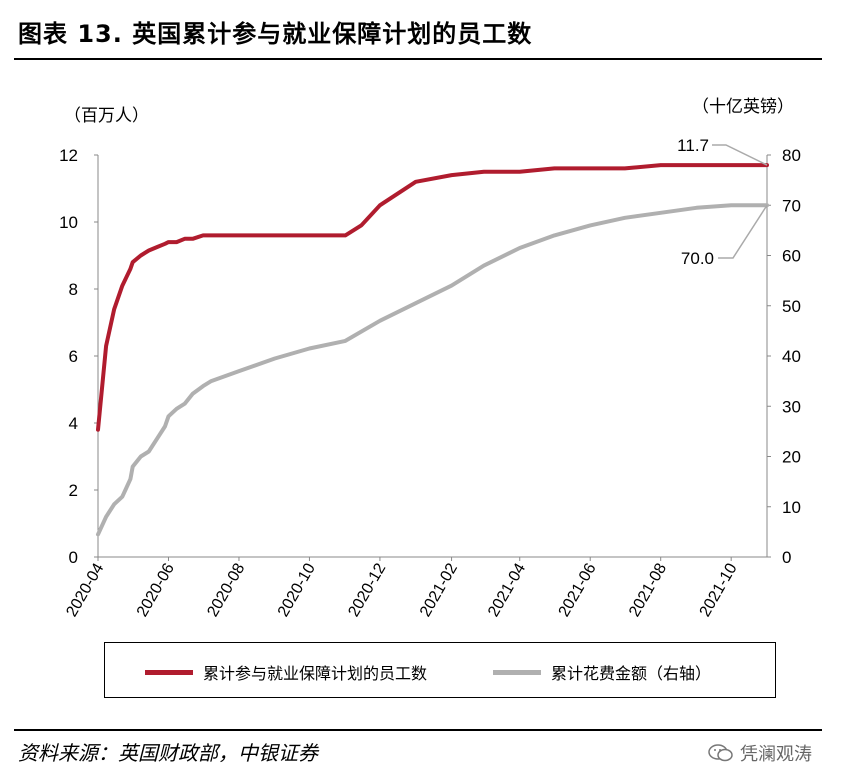 This screenshot has width=854, height=779. I want to click on right-tick-label: 40, so click(791, 356).